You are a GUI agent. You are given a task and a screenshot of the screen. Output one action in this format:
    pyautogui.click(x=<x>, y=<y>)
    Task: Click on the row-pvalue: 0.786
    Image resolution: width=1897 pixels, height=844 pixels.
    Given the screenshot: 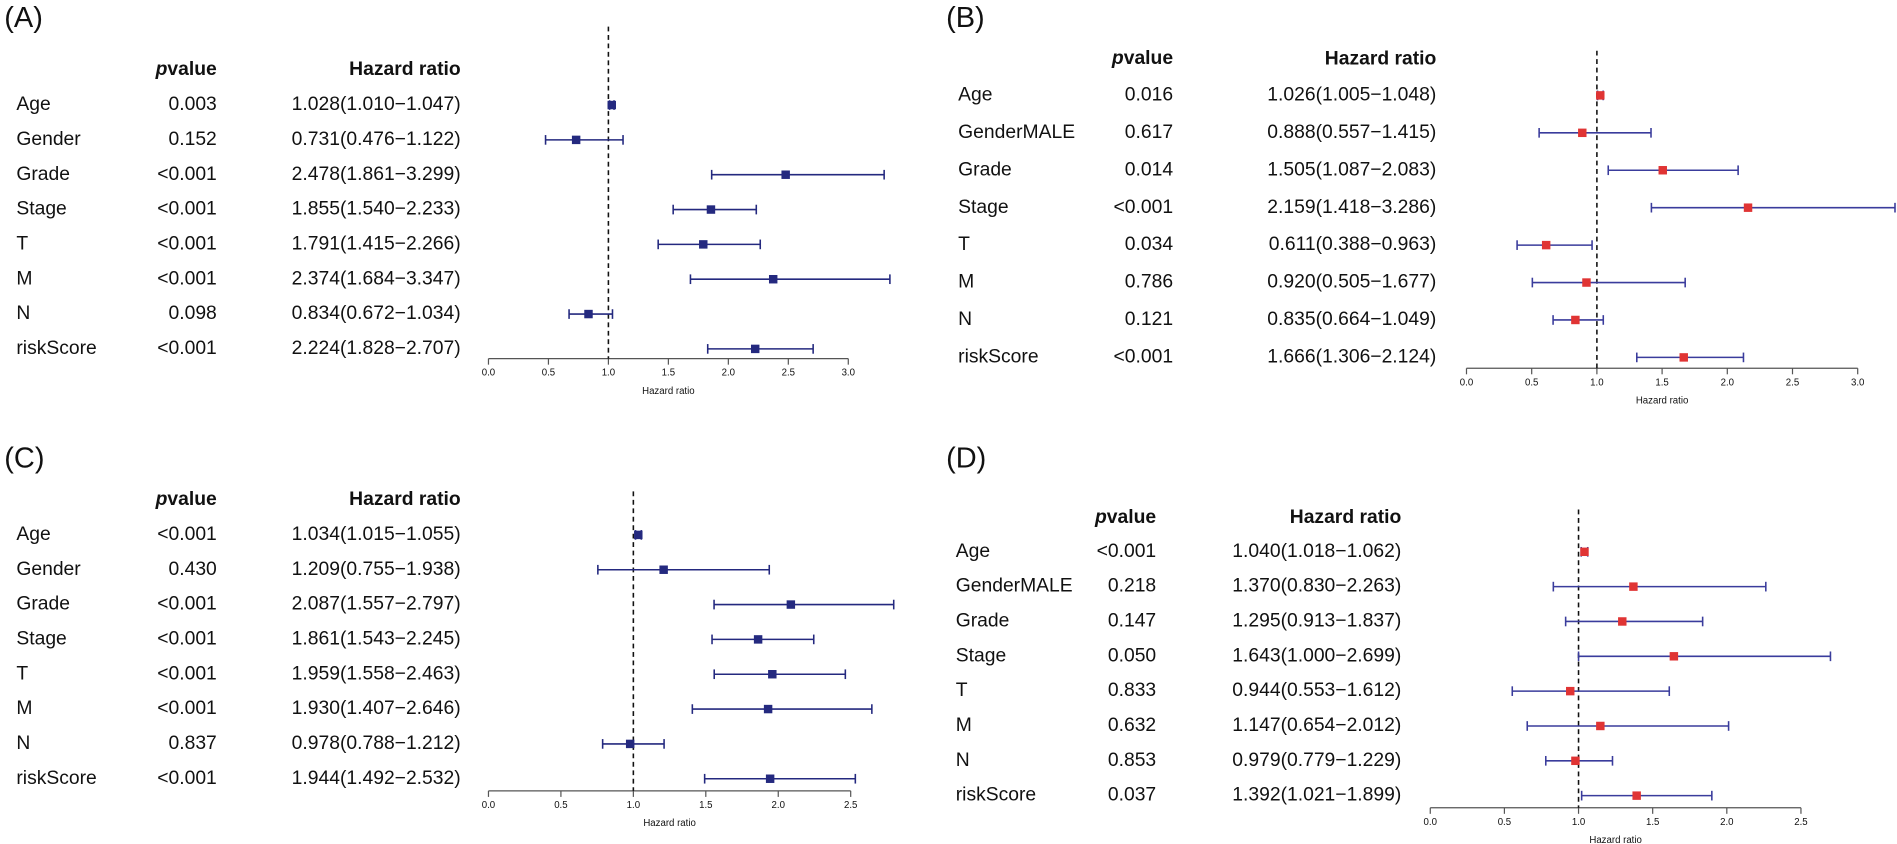 What is the action you would take?
    pyautogui.click(x=1149, y=282)
    